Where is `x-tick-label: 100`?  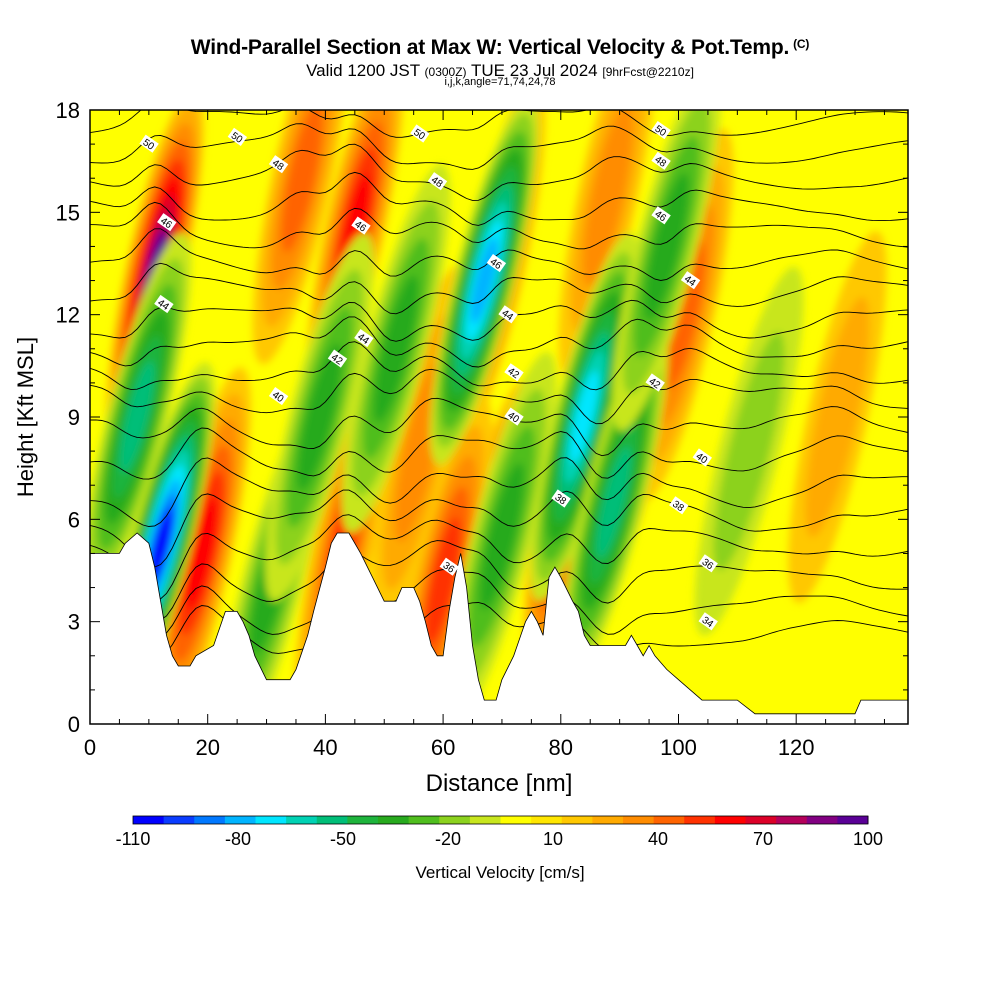 x-tick-label: 100 is located at coordinates (678, 747).